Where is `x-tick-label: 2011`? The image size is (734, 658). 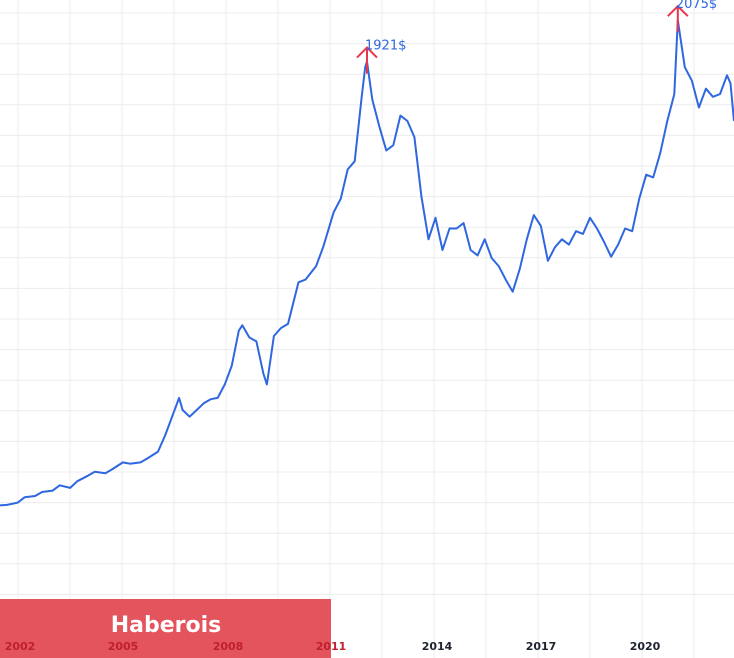 x-tick-label: 2011 is located at coordinates (331, 646).